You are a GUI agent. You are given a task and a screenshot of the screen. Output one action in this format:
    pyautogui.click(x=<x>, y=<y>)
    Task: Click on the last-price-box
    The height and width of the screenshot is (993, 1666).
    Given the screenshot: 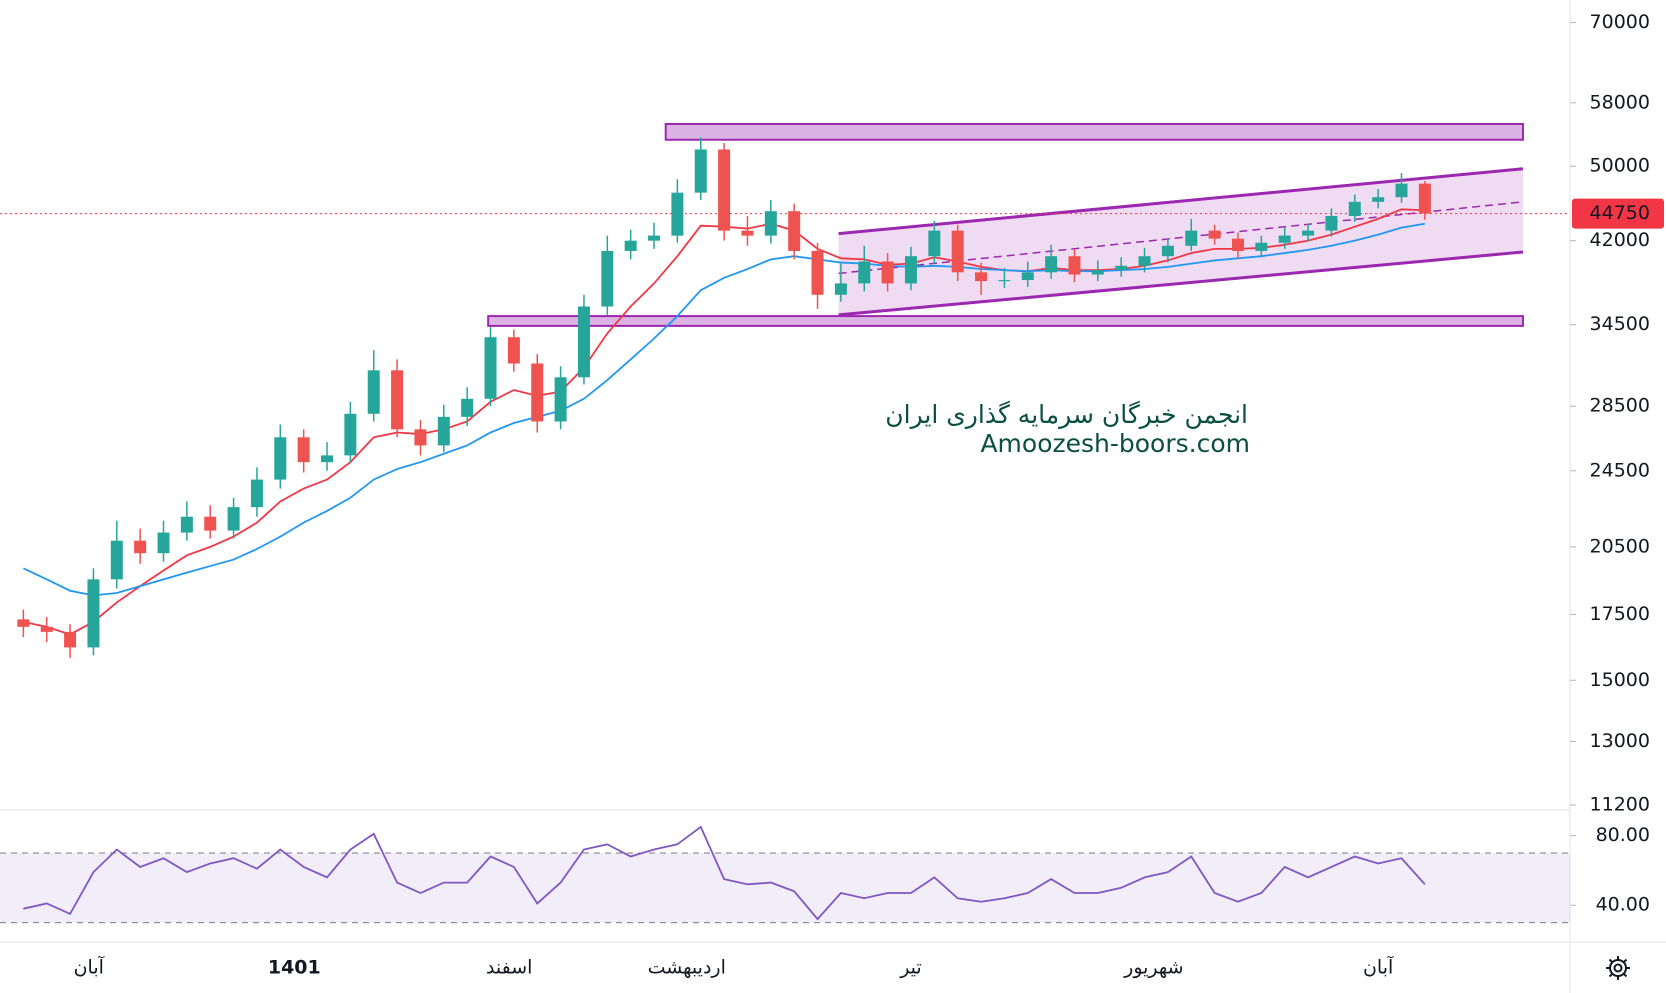 What is the action you would take?
    pyautogui.click(x=1618, y=213)
    